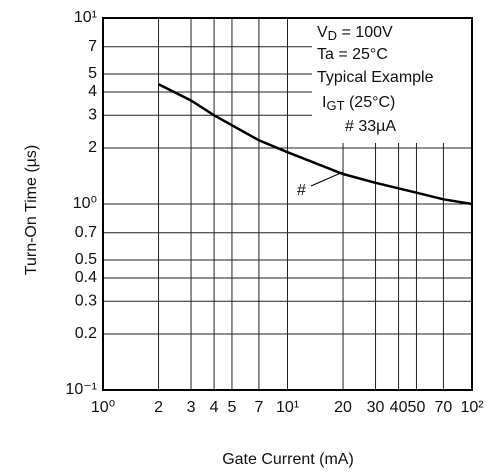 The height and width of the screenshot is (474, 504). What do you see at coordinates (327, 179) in the screenshot?
I see `pointer` at bounding box center [327, 179].